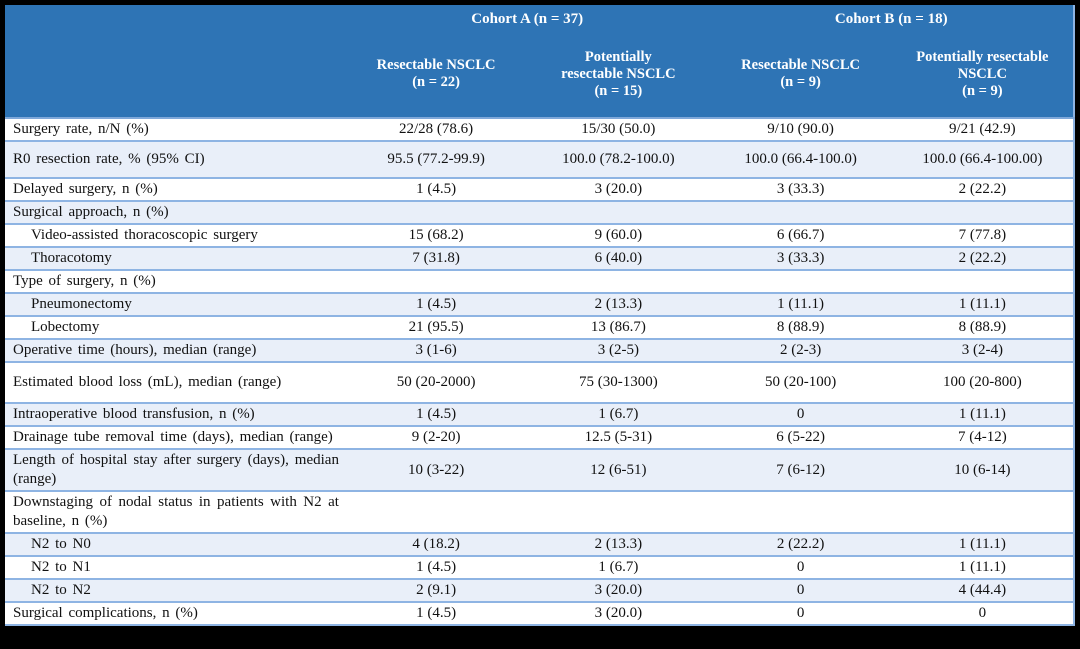 Image resolution: width=1080 pixels, height=649 pixels. I want to click on cohort-a-header: Cohort A (n = 37), so click(527, 21).